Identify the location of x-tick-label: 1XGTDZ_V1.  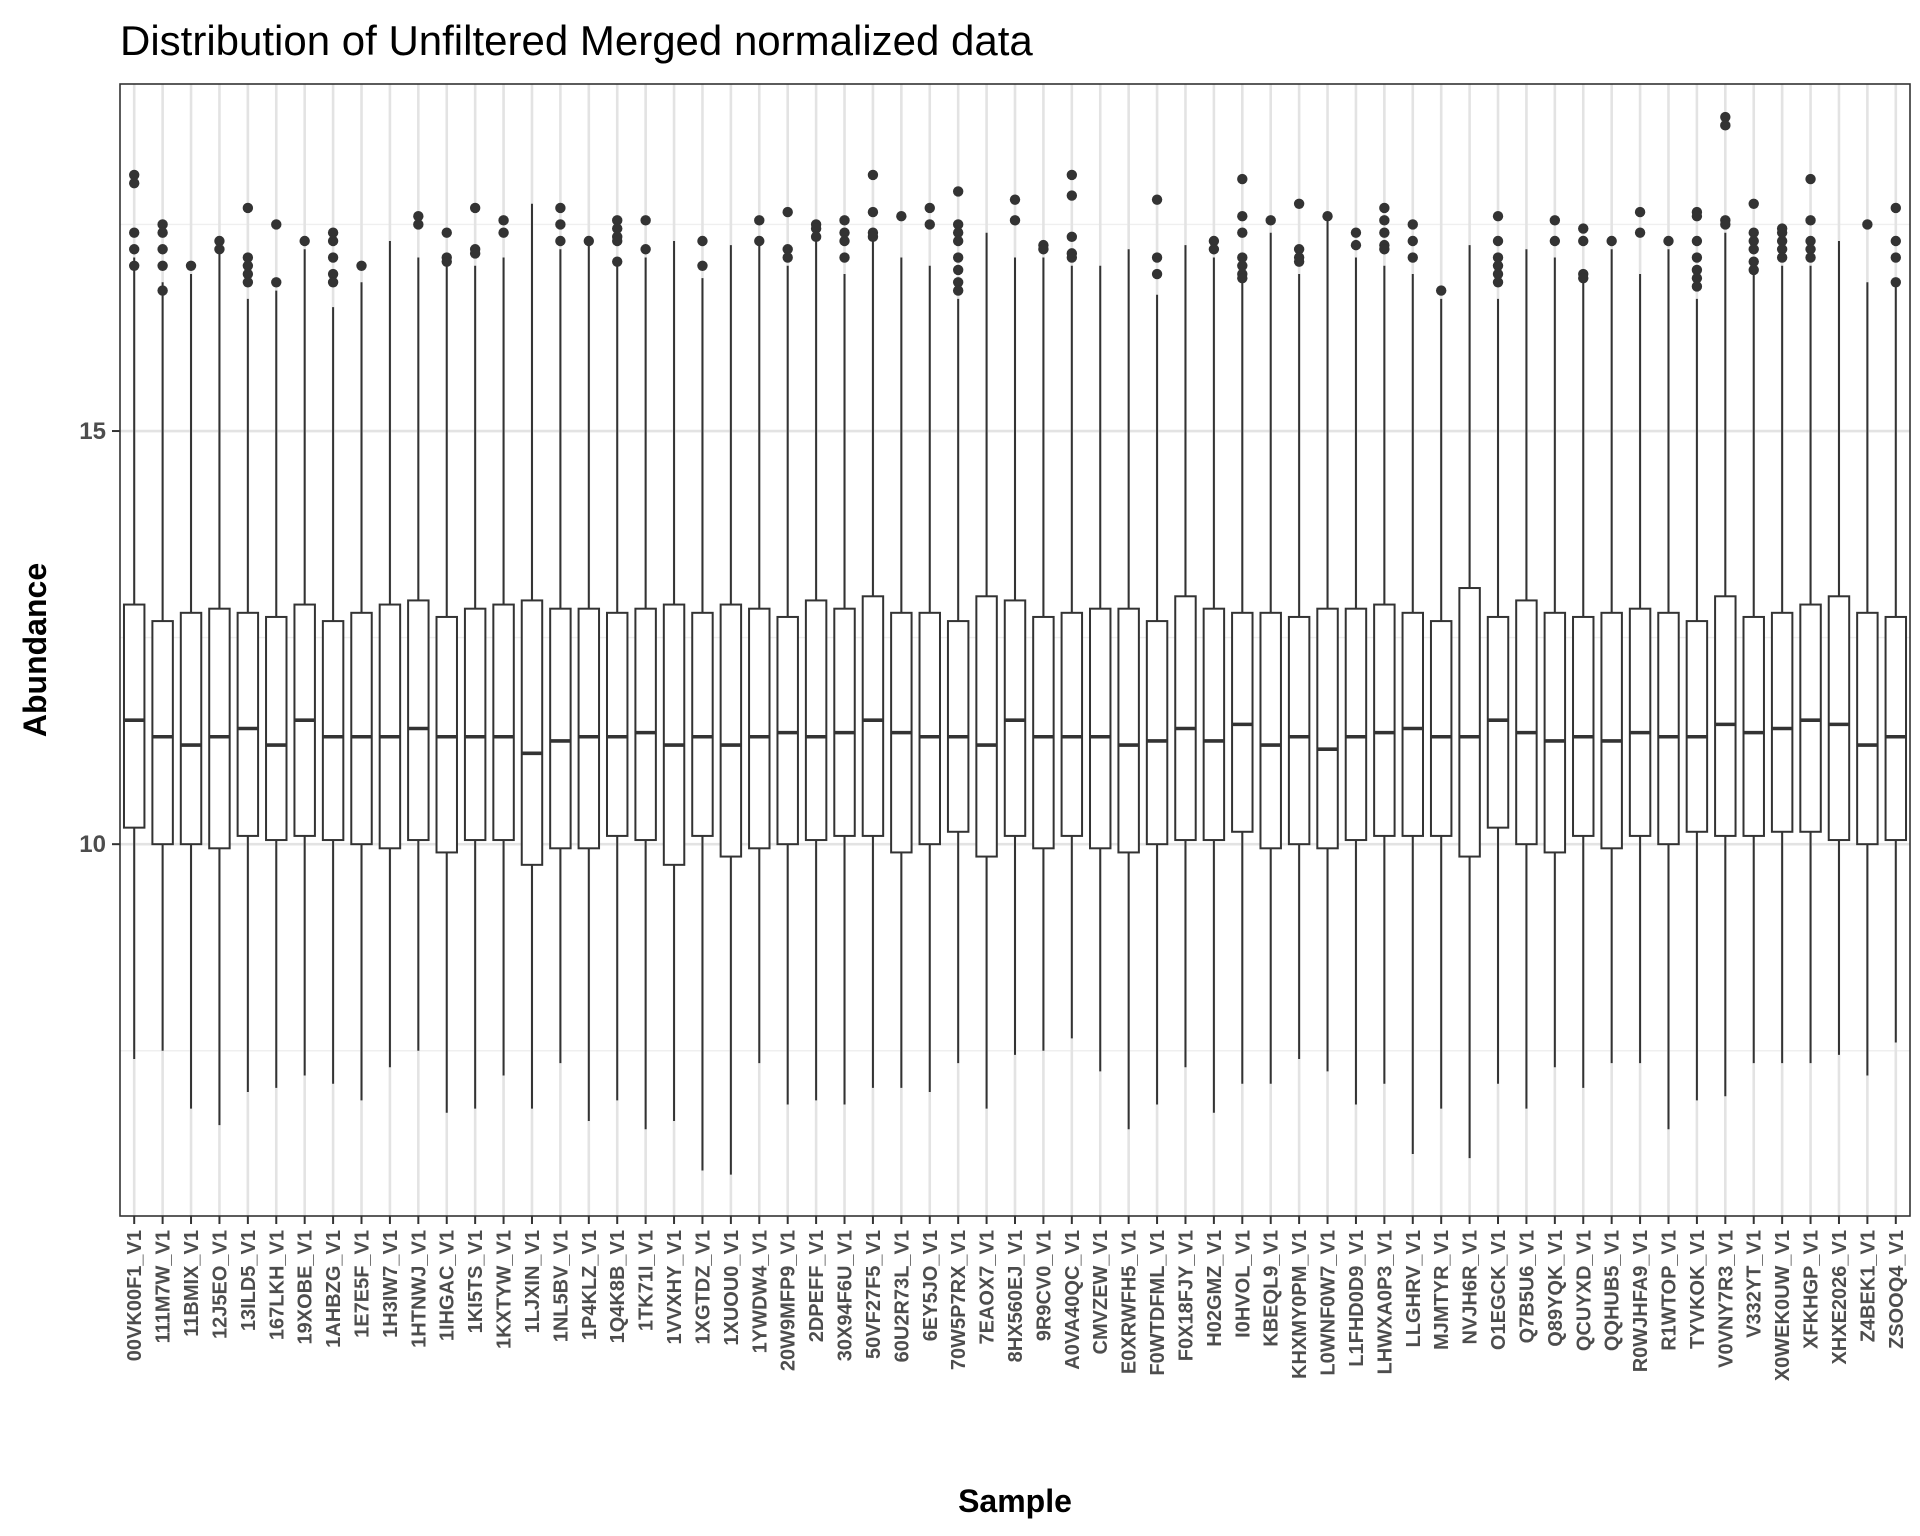
(703, 1287).